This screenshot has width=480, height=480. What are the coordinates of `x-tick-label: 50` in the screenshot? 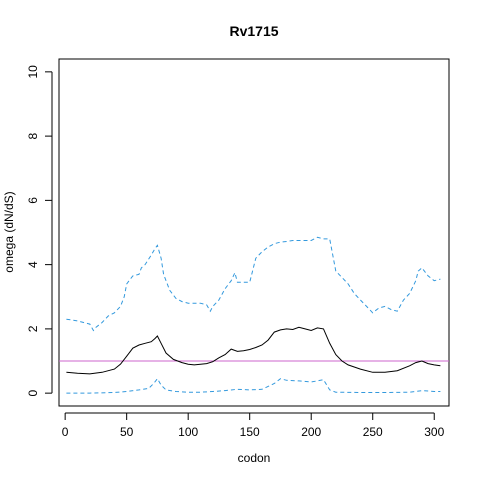 It's located at (127, 432).